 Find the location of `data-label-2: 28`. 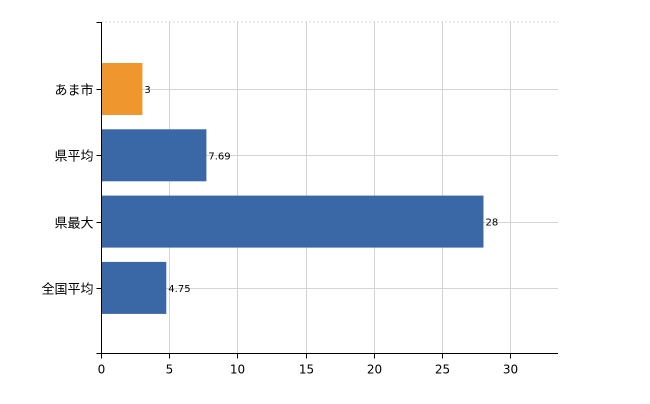

data-label-2: 28 is located at coordinates (491, 223).